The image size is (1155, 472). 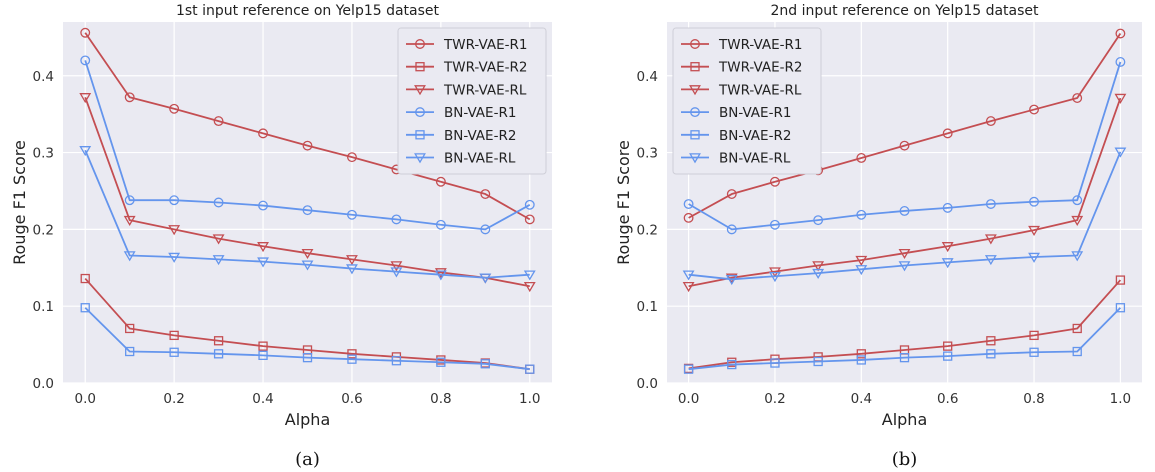 I want to click on legend-entry: BN-VAE-RL, so click(x=480, y=159).